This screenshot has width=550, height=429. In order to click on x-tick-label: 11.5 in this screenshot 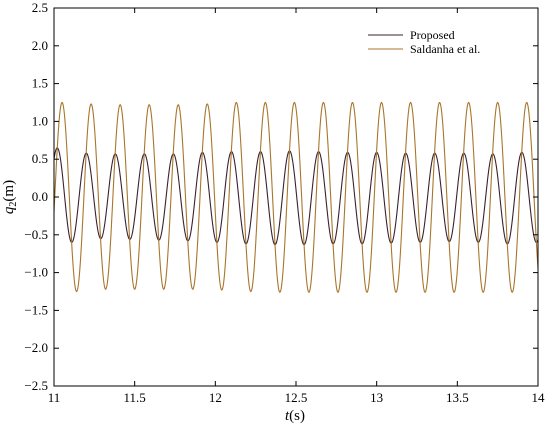, I will do `click(135, 397)`.